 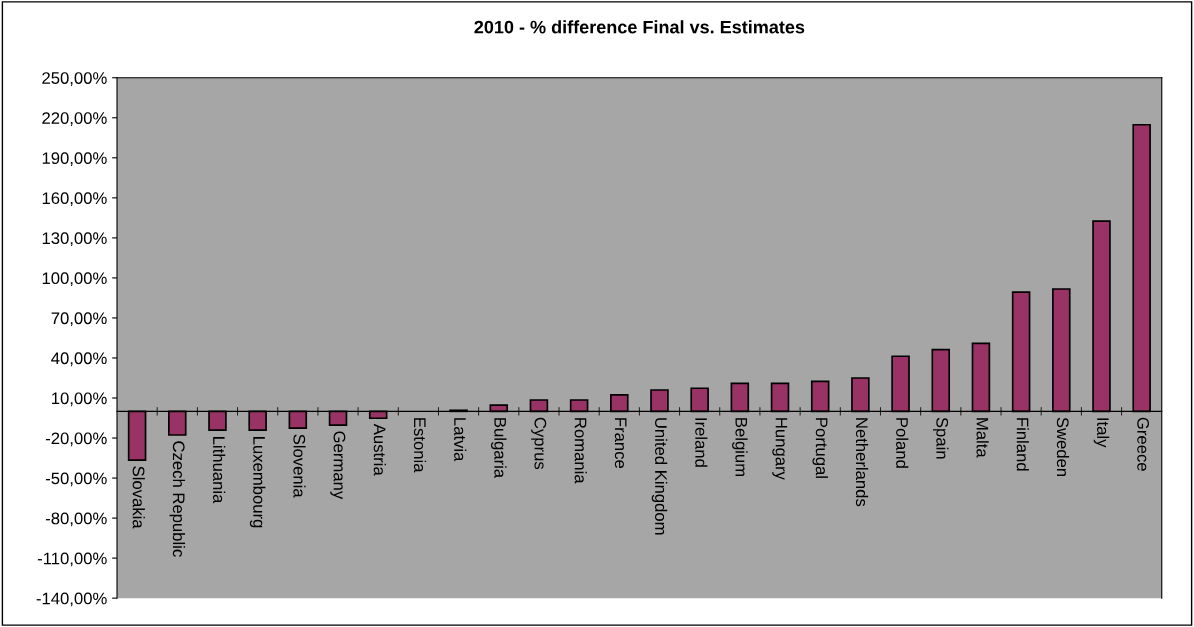 I want to click on y-tick-label: 250,00%, so click(x=74, y=79).